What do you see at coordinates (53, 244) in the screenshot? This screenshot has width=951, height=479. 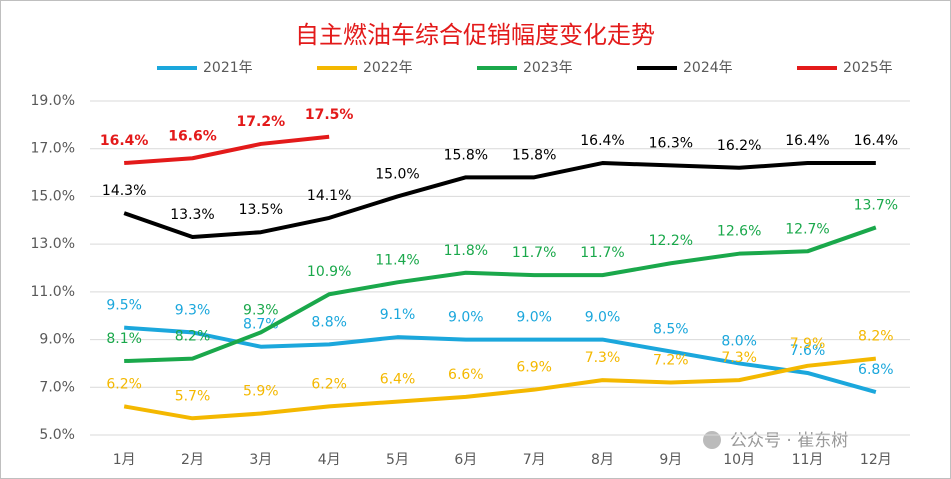 I see `y-tick-label: 13.0%` at bounding box center [53, 244].